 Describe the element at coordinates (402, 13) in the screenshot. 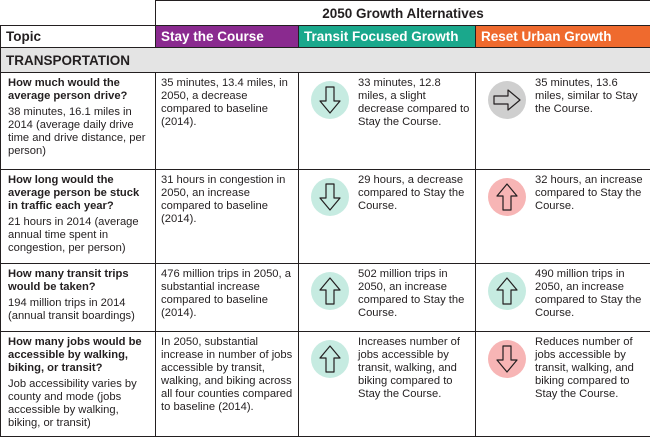

I see `table-title: 2050 Growth Alternatives` at that location.